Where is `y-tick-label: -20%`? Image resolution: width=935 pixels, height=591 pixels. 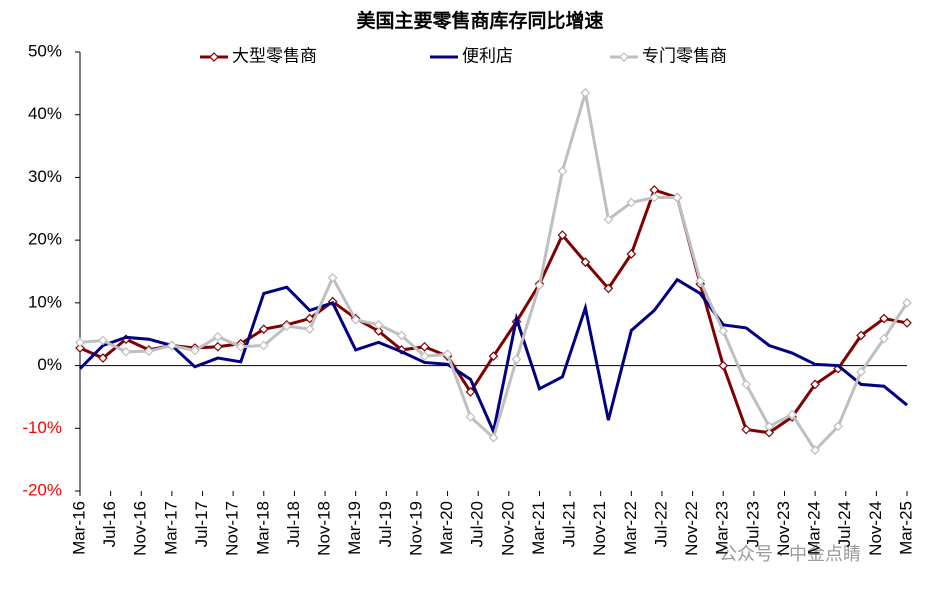 y-tick-label: -20% is located at coordinates (42, 489).